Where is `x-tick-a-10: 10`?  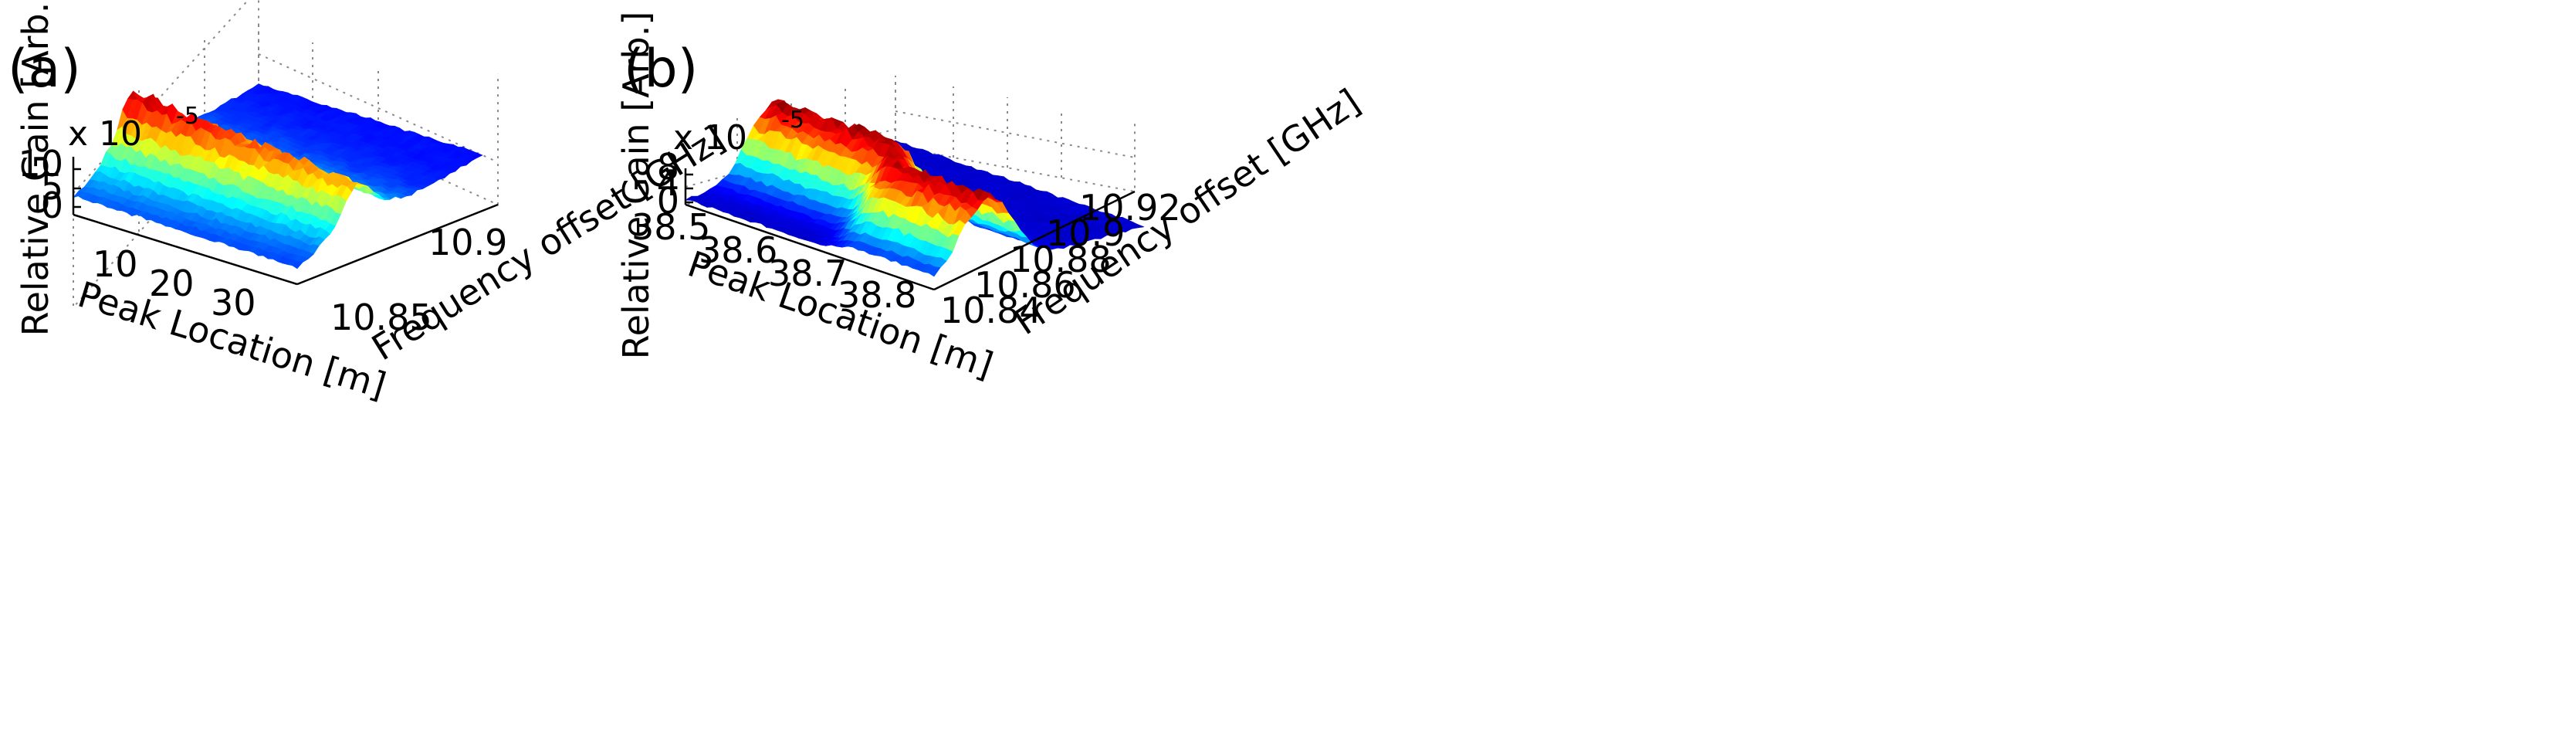 x-tick-a-10: 10 is located at coordinates (116, 264).